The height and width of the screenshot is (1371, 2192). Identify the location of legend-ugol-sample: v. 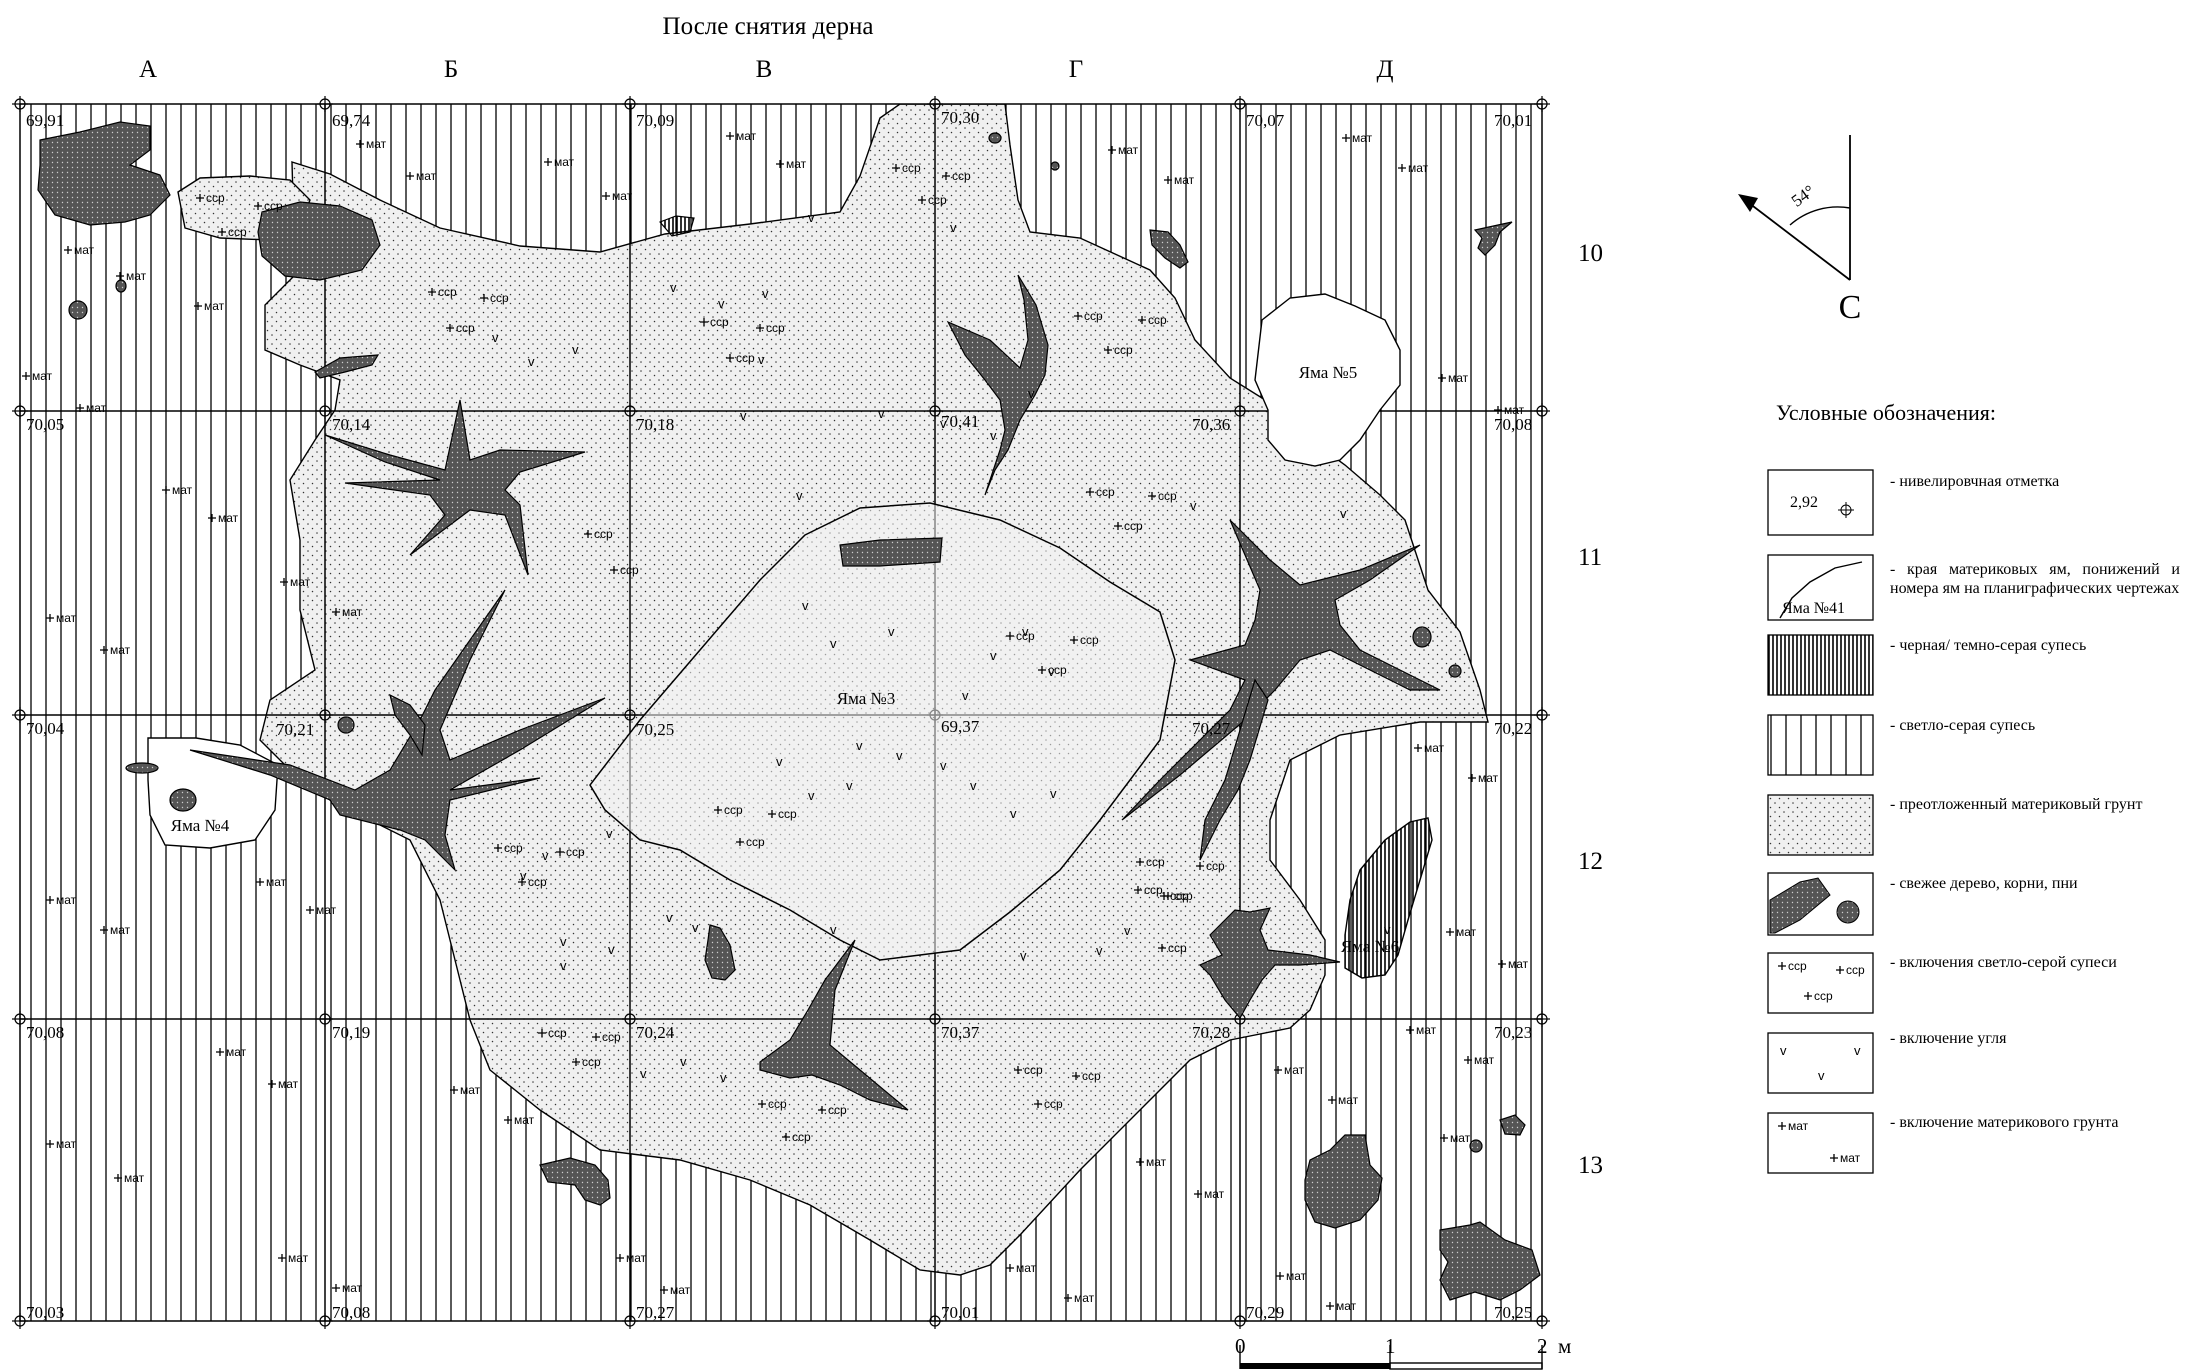
(1857, 1050).